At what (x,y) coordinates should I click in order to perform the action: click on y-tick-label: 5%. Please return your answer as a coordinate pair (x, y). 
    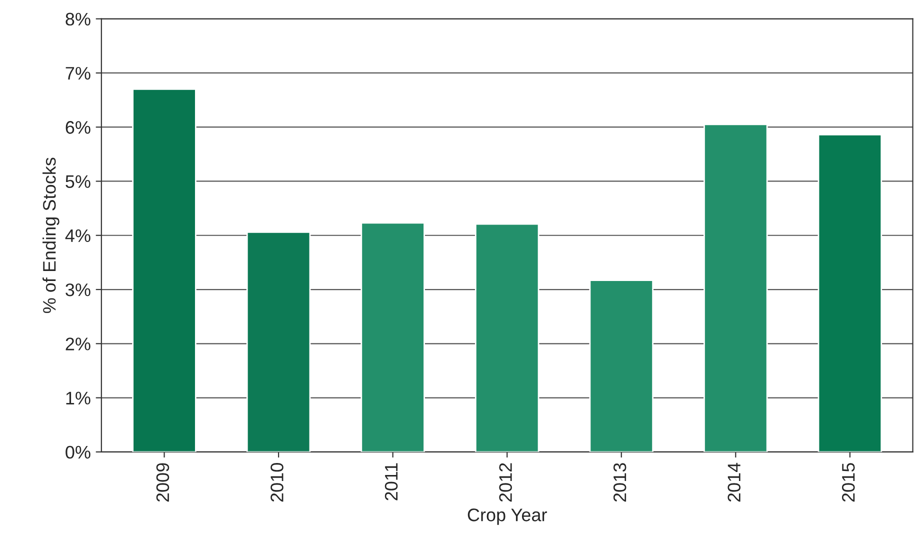
    Looking at the image, I should click on (78, 181).